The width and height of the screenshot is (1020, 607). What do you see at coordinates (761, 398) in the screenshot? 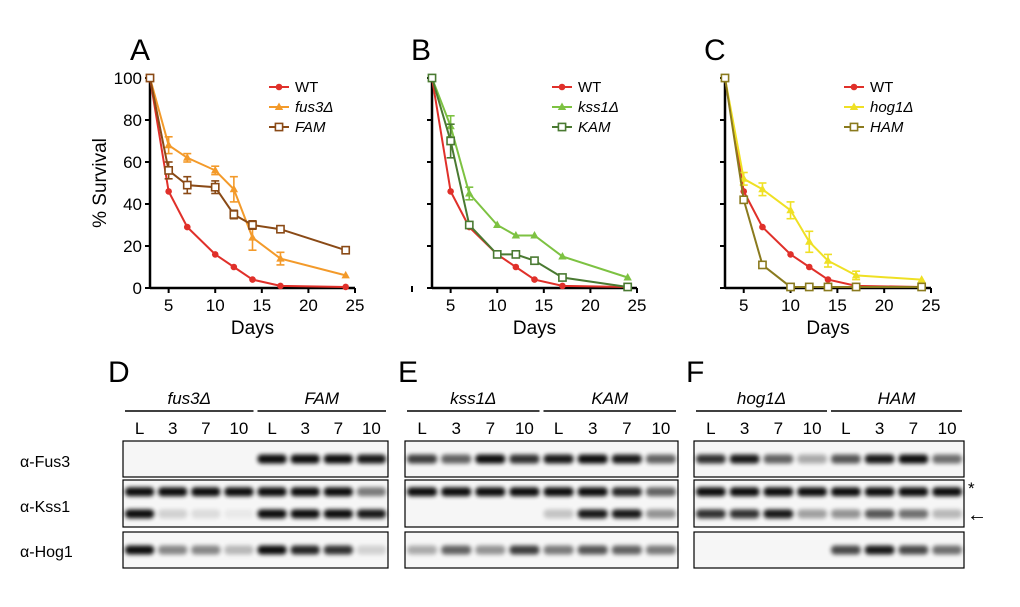
I see `strain-label: hog1Δ` at bounding box center [761, 398].